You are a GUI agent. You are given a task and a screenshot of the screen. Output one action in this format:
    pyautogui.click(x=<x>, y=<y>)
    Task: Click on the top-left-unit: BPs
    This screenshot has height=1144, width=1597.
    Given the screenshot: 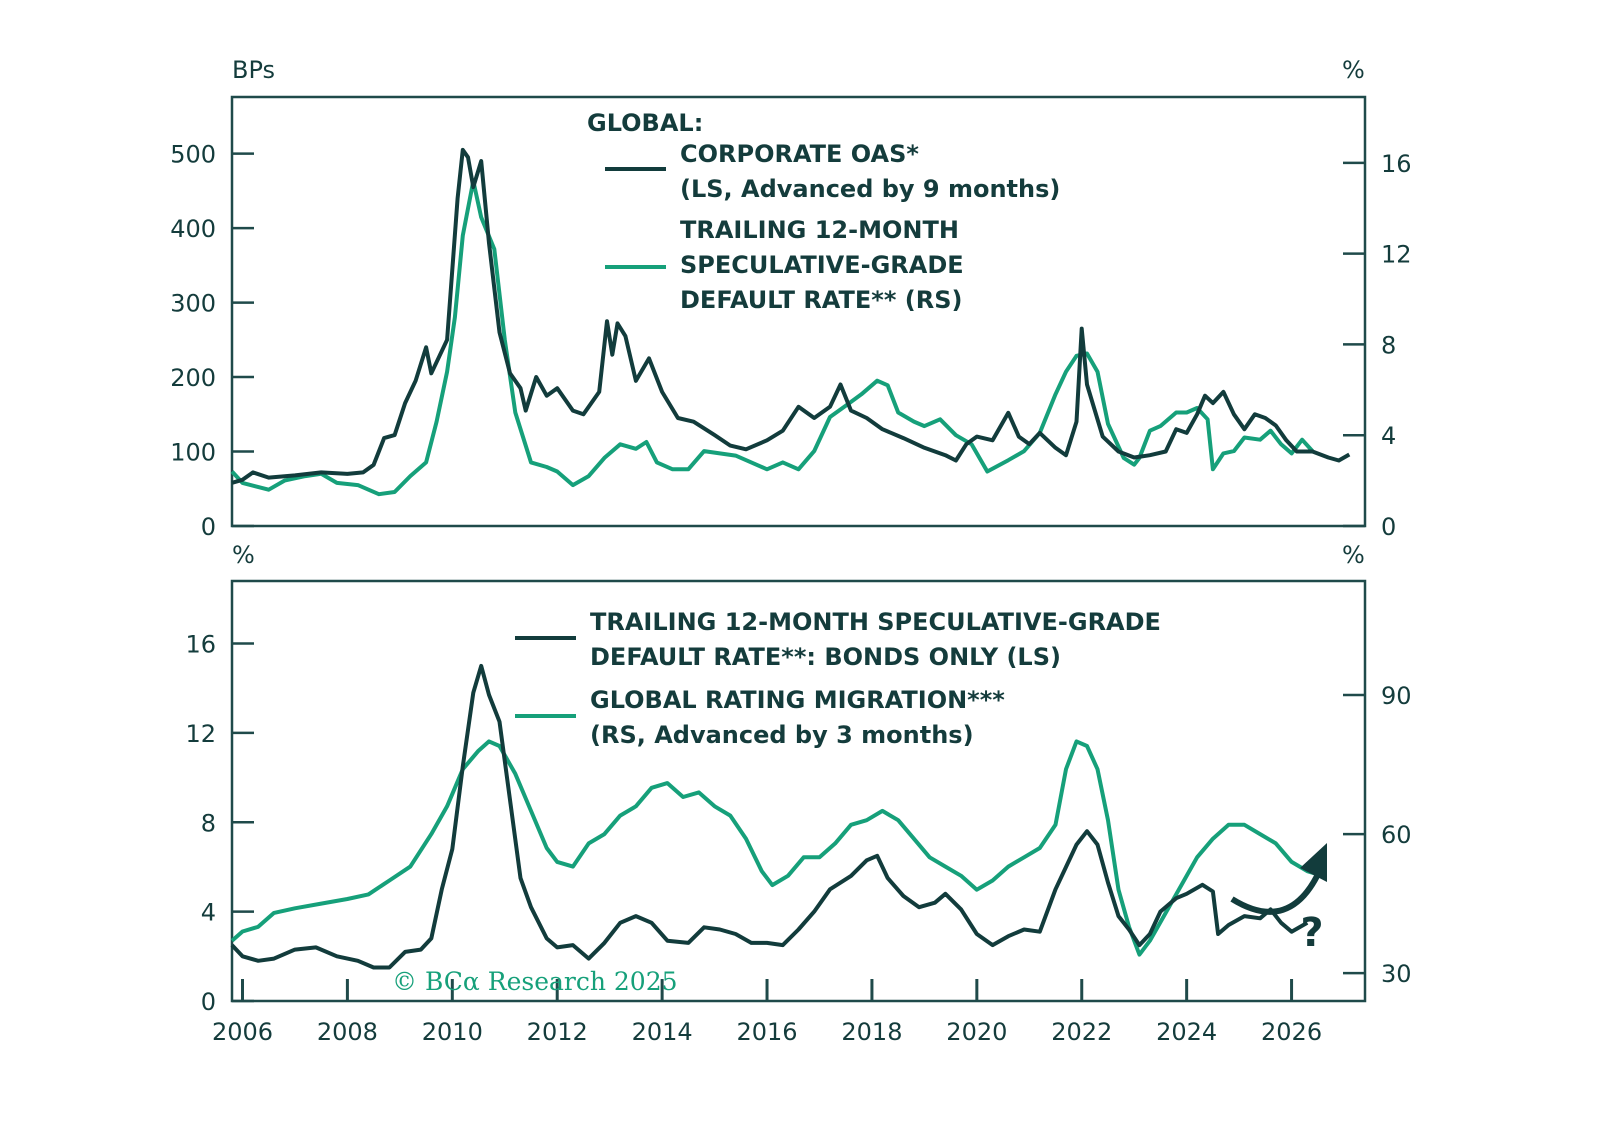 What is the action you would take?
    pyautogui.click(x=253, y=70)
    